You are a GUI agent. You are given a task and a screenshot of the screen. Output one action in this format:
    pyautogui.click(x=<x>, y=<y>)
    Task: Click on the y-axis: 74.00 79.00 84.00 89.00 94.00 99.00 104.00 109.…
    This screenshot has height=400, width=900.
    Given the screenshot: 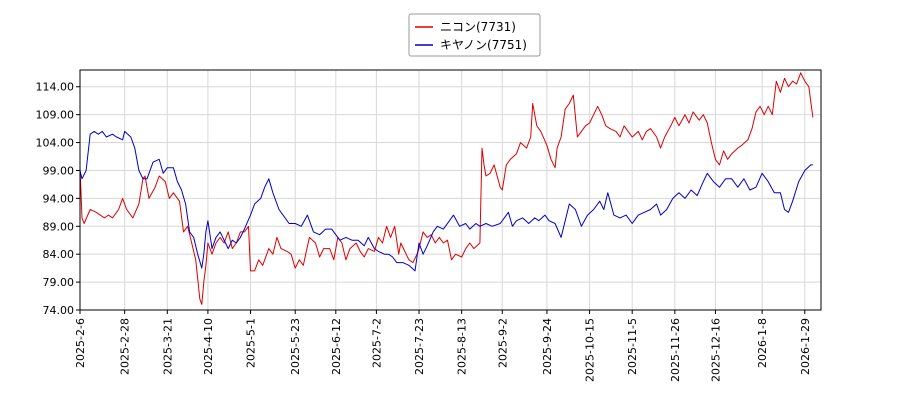 What is the action you would take?
    pyautogui.click(x=58, y=199)
    